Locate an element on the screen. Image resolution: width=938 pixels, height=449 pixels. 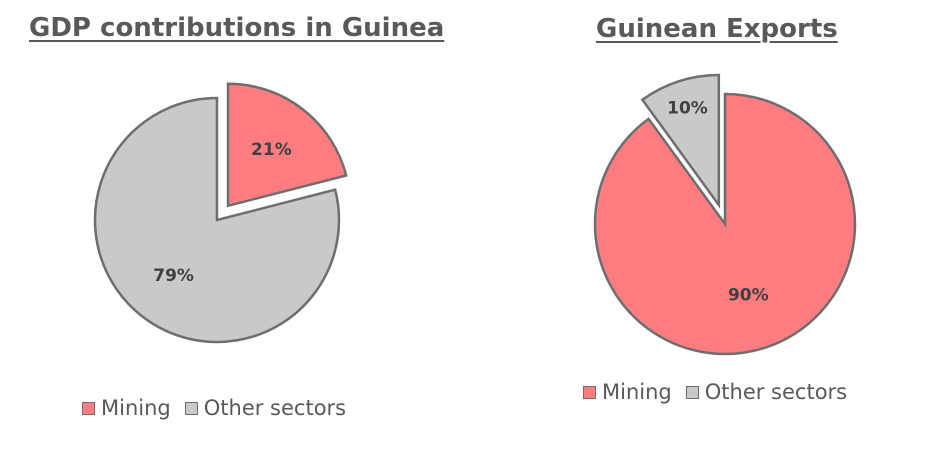
data-label-mining: 90% is located at coordinates (748, 296).